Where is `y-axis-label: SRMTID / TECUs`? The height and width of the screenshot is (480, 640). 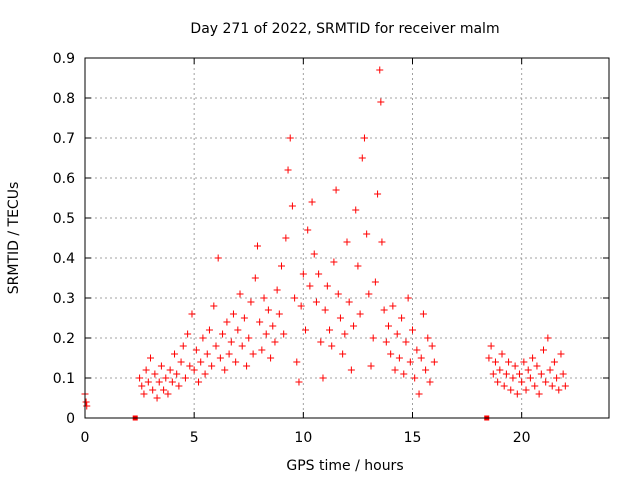 y-axis-label: SRMTID / TECUs is located at coordinates (14, 238).